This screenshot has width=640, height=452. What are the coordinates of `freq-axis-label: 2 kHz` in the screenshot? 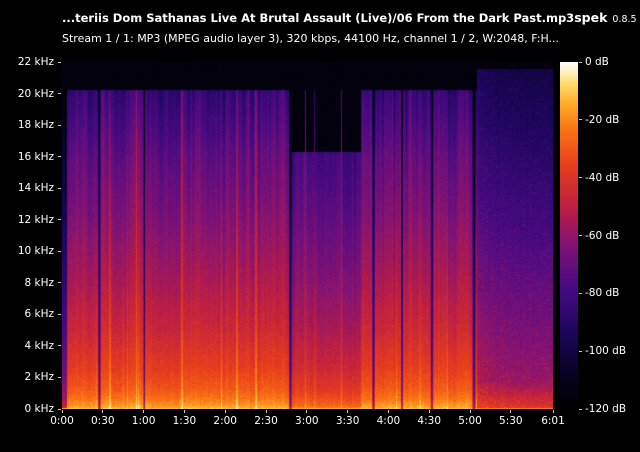 It's located at (39, 377).